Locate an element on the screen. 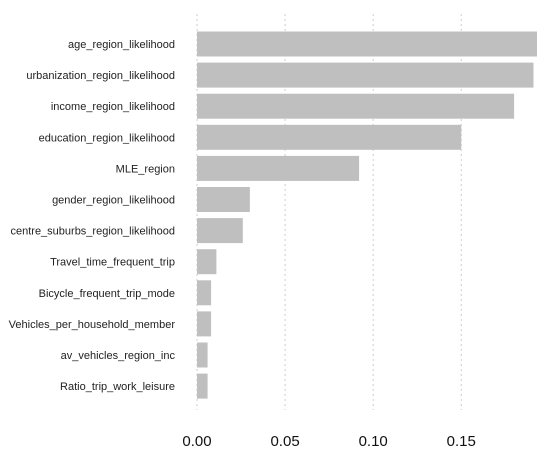  category-label: Vehicles_per_household_member is located at coordinates (92, 325).